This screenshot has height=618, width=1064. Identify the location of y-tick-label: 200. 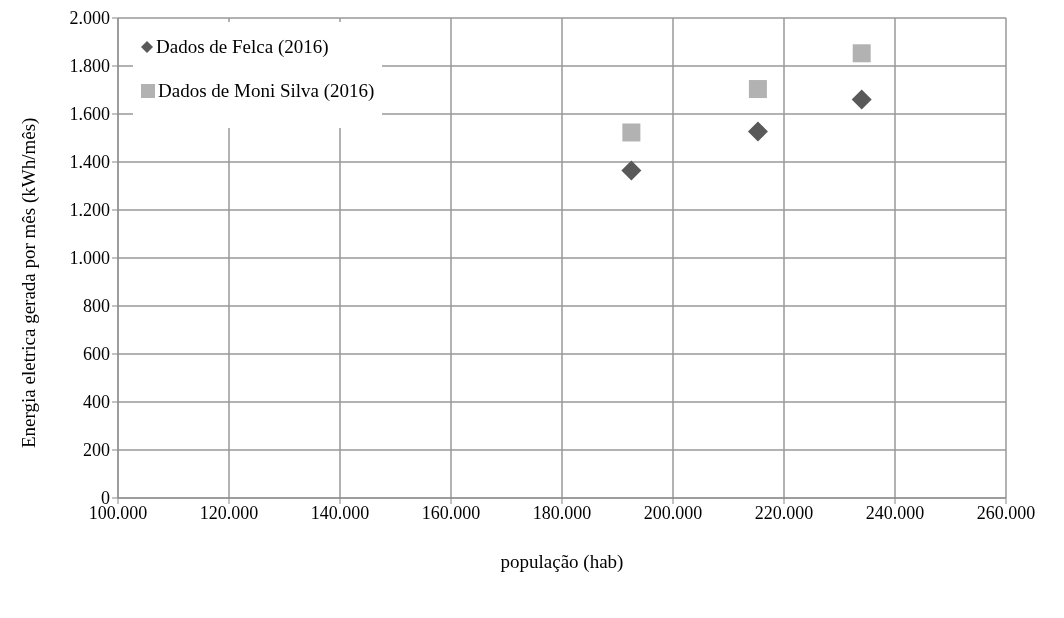
(96, 450).